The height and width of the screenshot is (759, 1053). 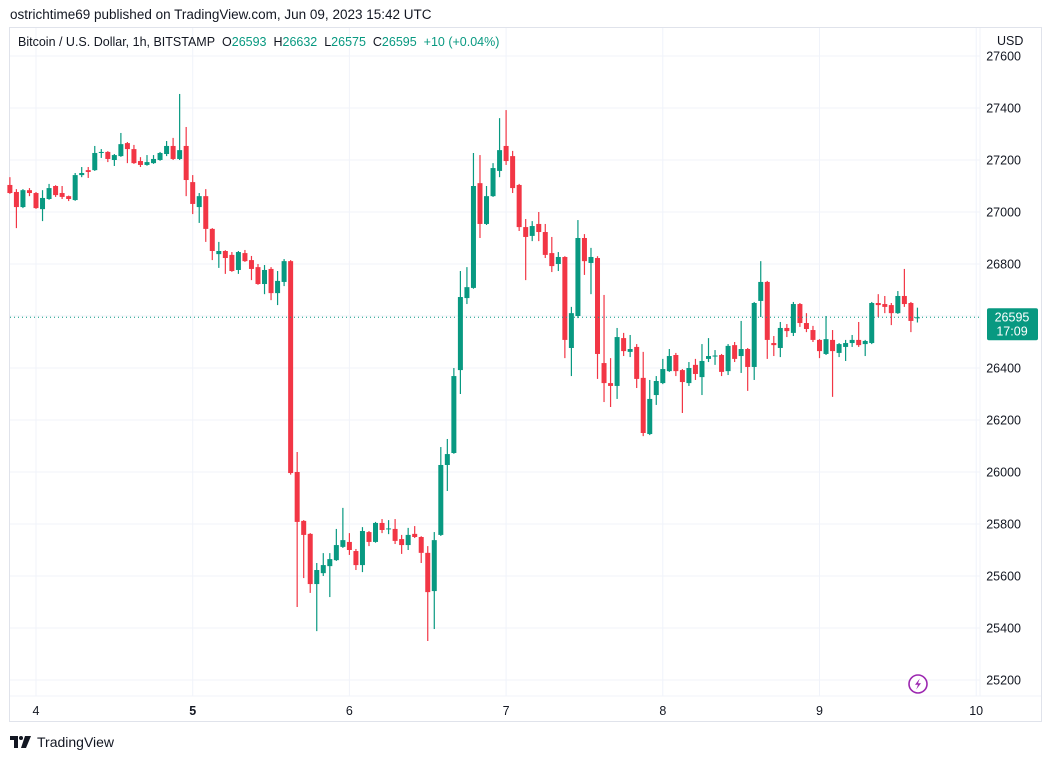 What do you see at coordinates (36, 711) in the screenshot?
I see `time-tick-label: 4` at bounding box center [36, 711].